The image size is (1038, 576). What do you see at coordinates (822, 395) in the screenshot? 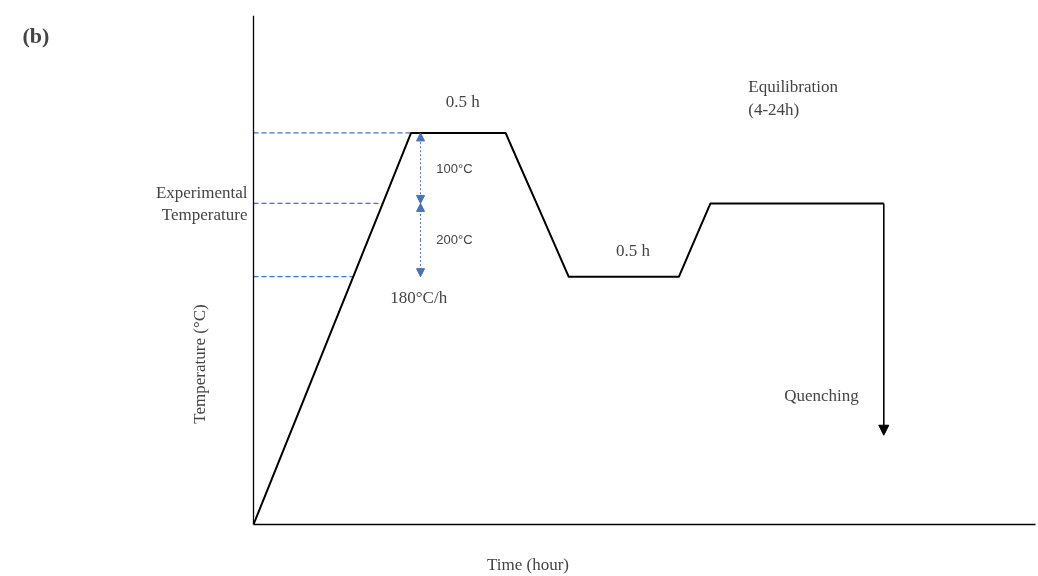
I see `annotation: Quenching` at bounding box center [822, 395].